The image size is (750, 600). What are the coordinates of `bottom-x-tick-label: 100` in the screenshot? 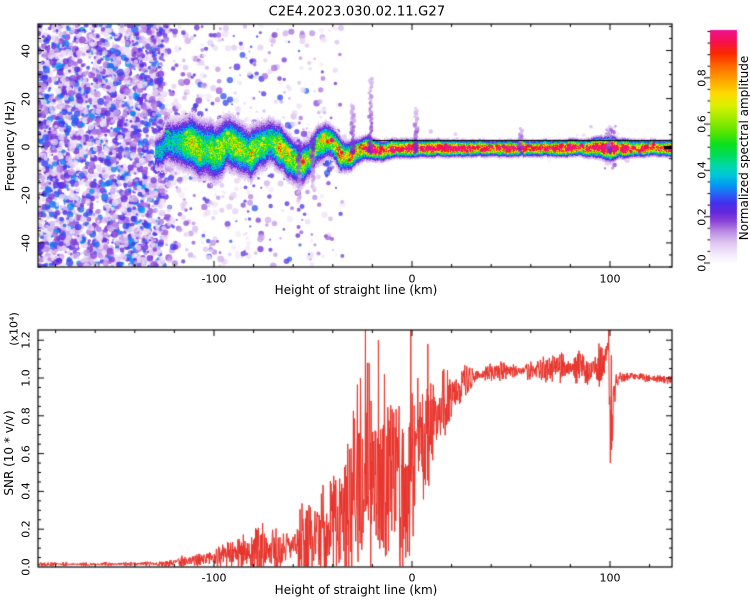 It's located at (610, 578).